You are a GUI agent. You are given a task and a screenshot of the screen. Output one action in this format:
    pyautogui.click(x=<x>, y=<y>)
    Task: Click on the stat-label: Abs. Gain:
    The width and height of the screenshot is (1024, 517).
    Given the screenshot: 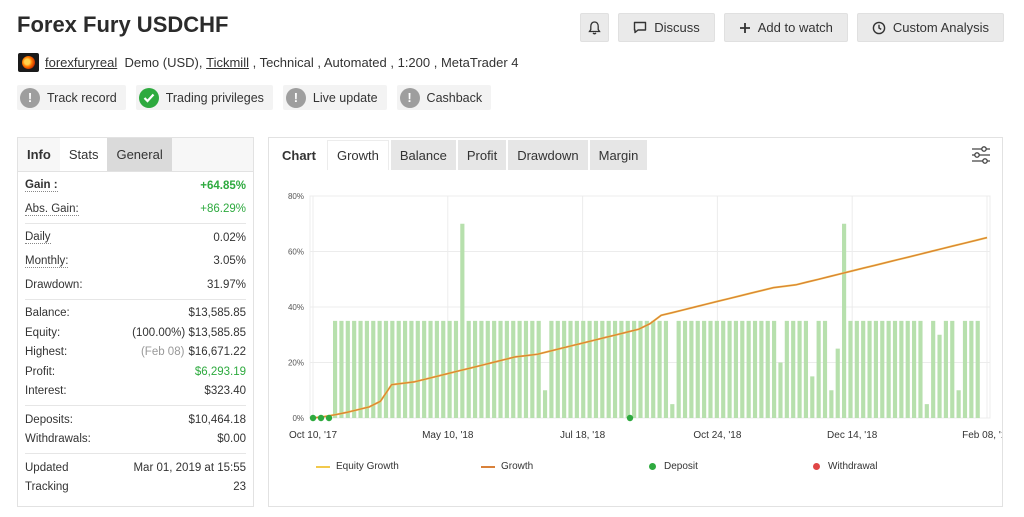 What is the action you would take?
    pyautogui.click(x=52, y=209)
    